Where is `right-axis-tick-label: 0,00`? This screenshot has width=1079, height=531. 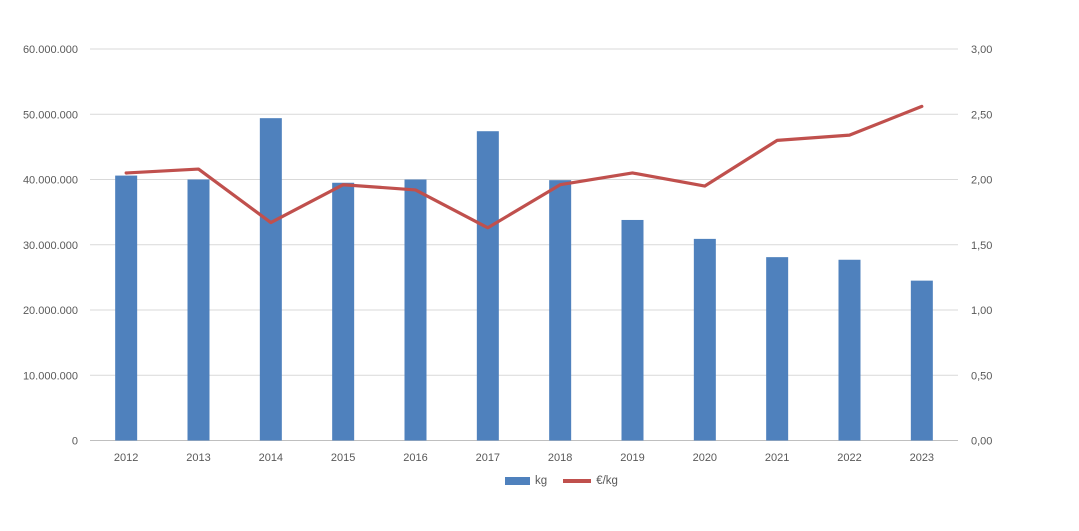
right-axis-tick-label: 0,00 is located at coordinates (981, 442).